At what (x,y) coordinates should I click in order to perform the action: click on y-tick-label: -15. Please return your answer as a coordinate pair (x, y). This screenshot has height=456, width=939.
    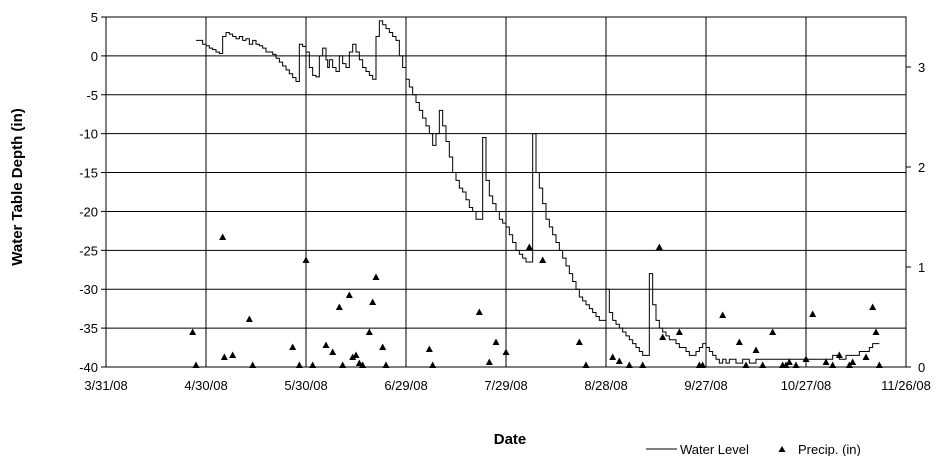
    Looking at the image, I should click on (88, 173).